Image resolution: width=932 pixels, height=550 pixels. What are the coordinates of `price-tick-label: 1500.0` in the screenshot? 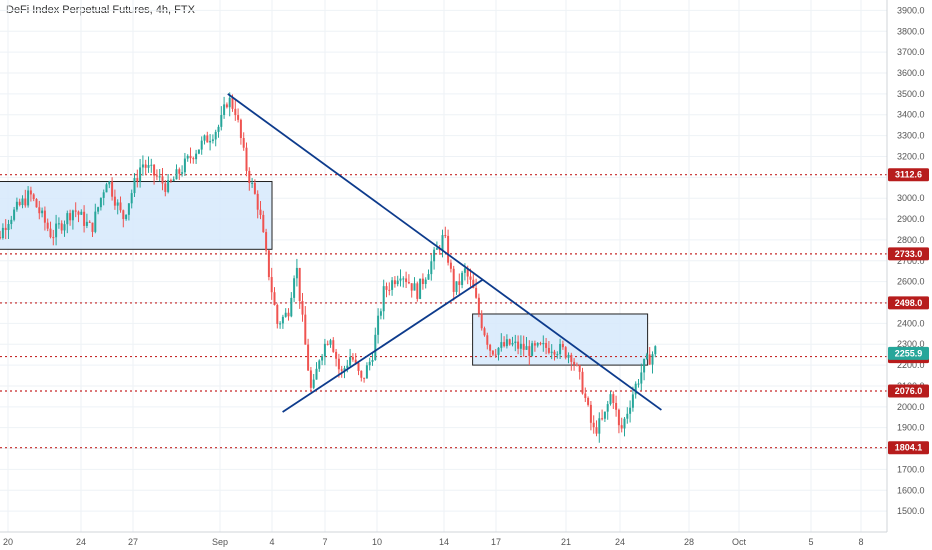 It's located at (911, 511).